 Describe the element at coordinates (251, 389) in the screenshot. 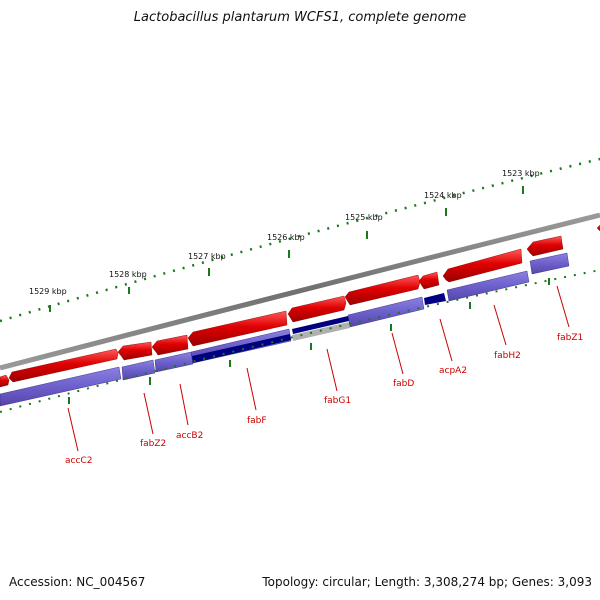

I see `leader-fabF` at that location.